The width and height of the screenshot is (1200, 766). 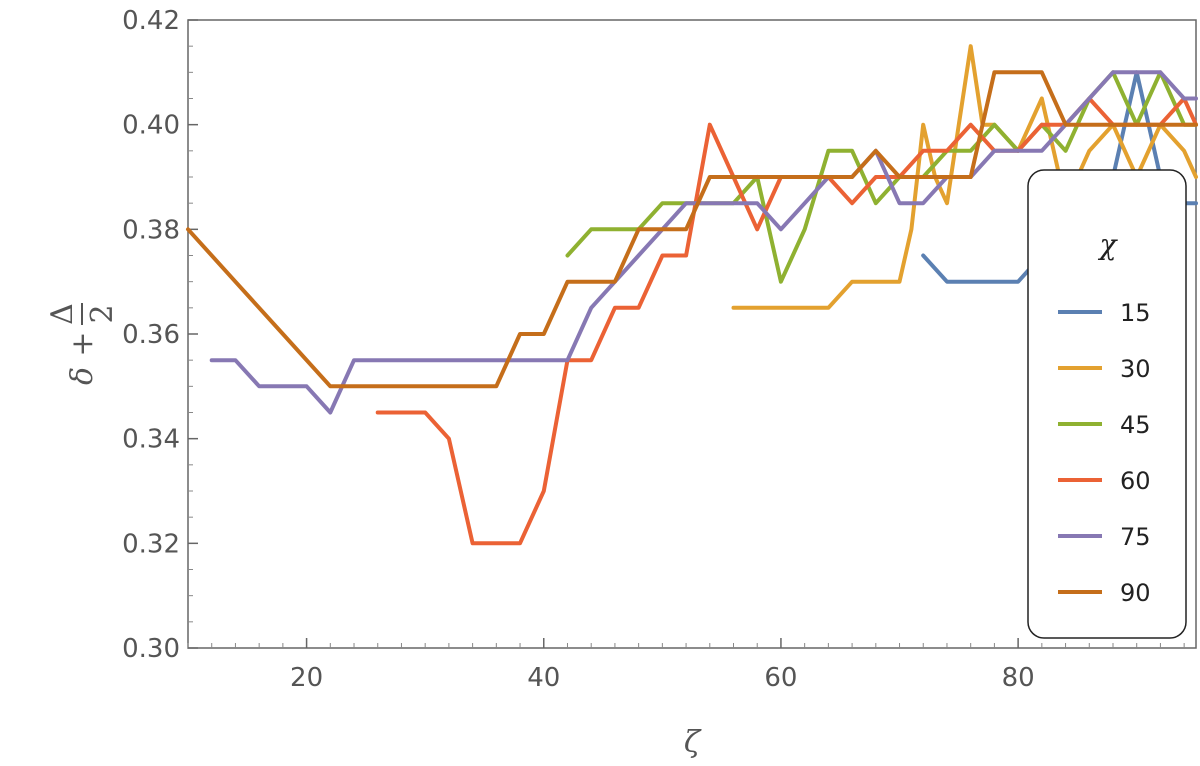 What do you see at coordinates (693, 742) in the screenshot?
I see `x-axis-title: ζ` at bounding box center [693, 742].